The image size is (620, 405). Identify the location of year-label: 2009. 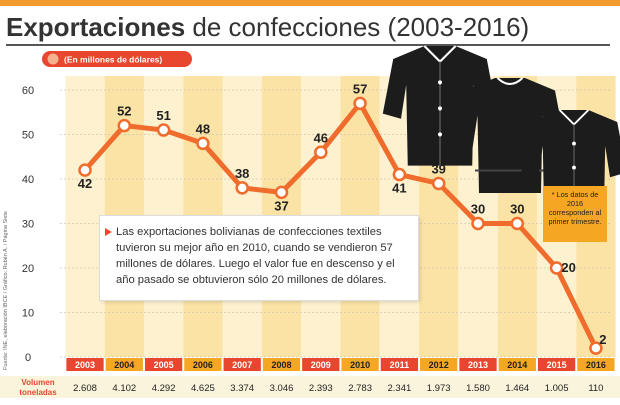
(321, 365).